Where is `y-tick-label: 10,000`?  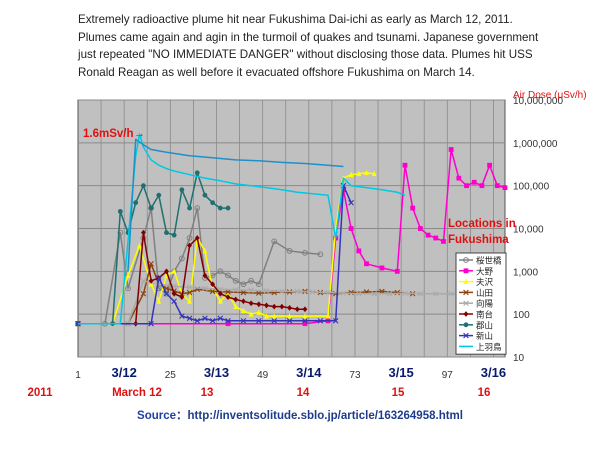
y-tick-label: 10,000 is located at coordinates (528, 230).